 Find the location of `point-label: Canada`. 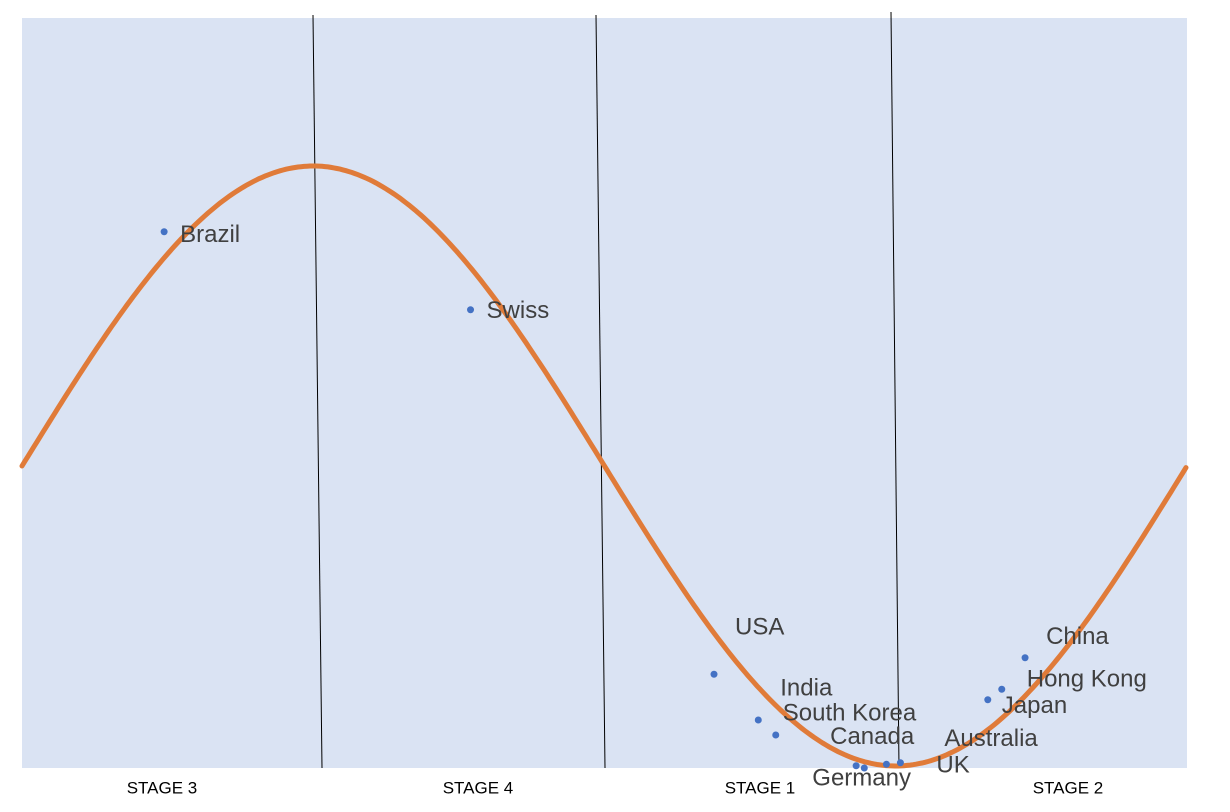

point-label: Canada is located at coordinates (872, 736).